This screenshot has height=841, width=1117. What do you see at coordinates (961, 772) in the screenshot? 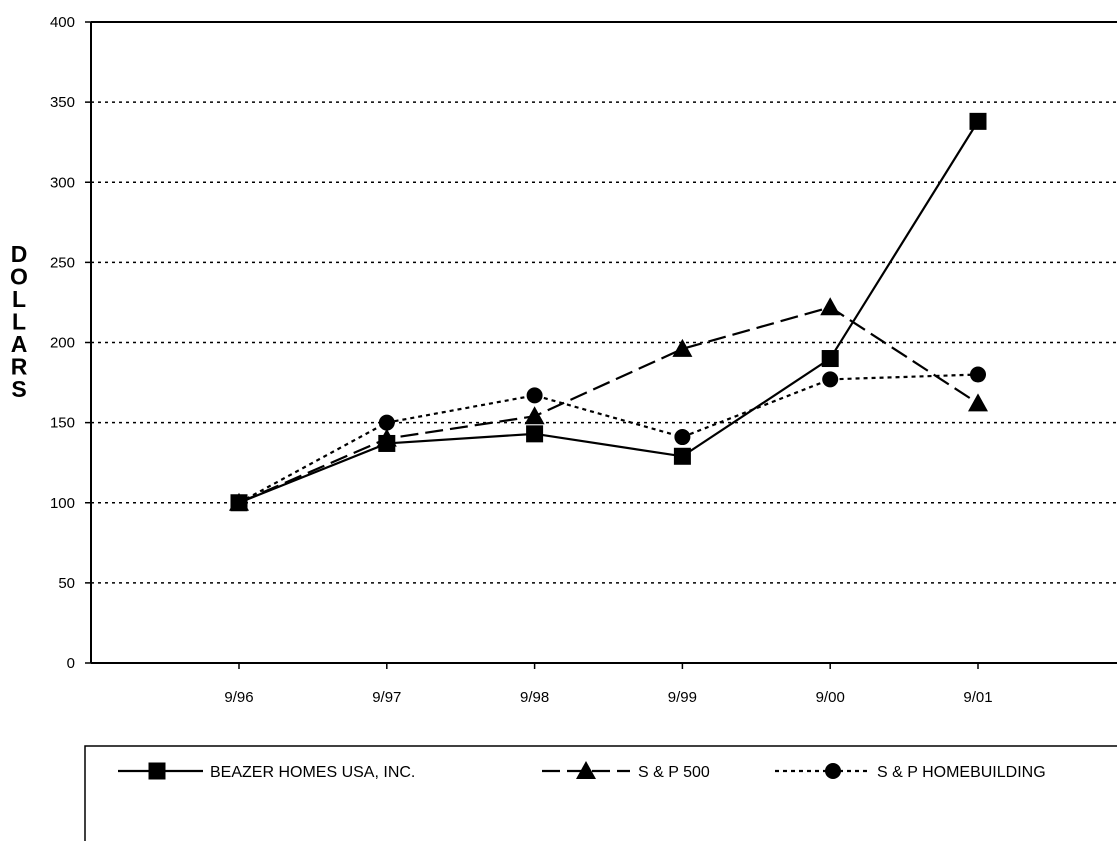
I see `legend-label: S & P HOMEBUILDING` at bounding box center [961, 772].